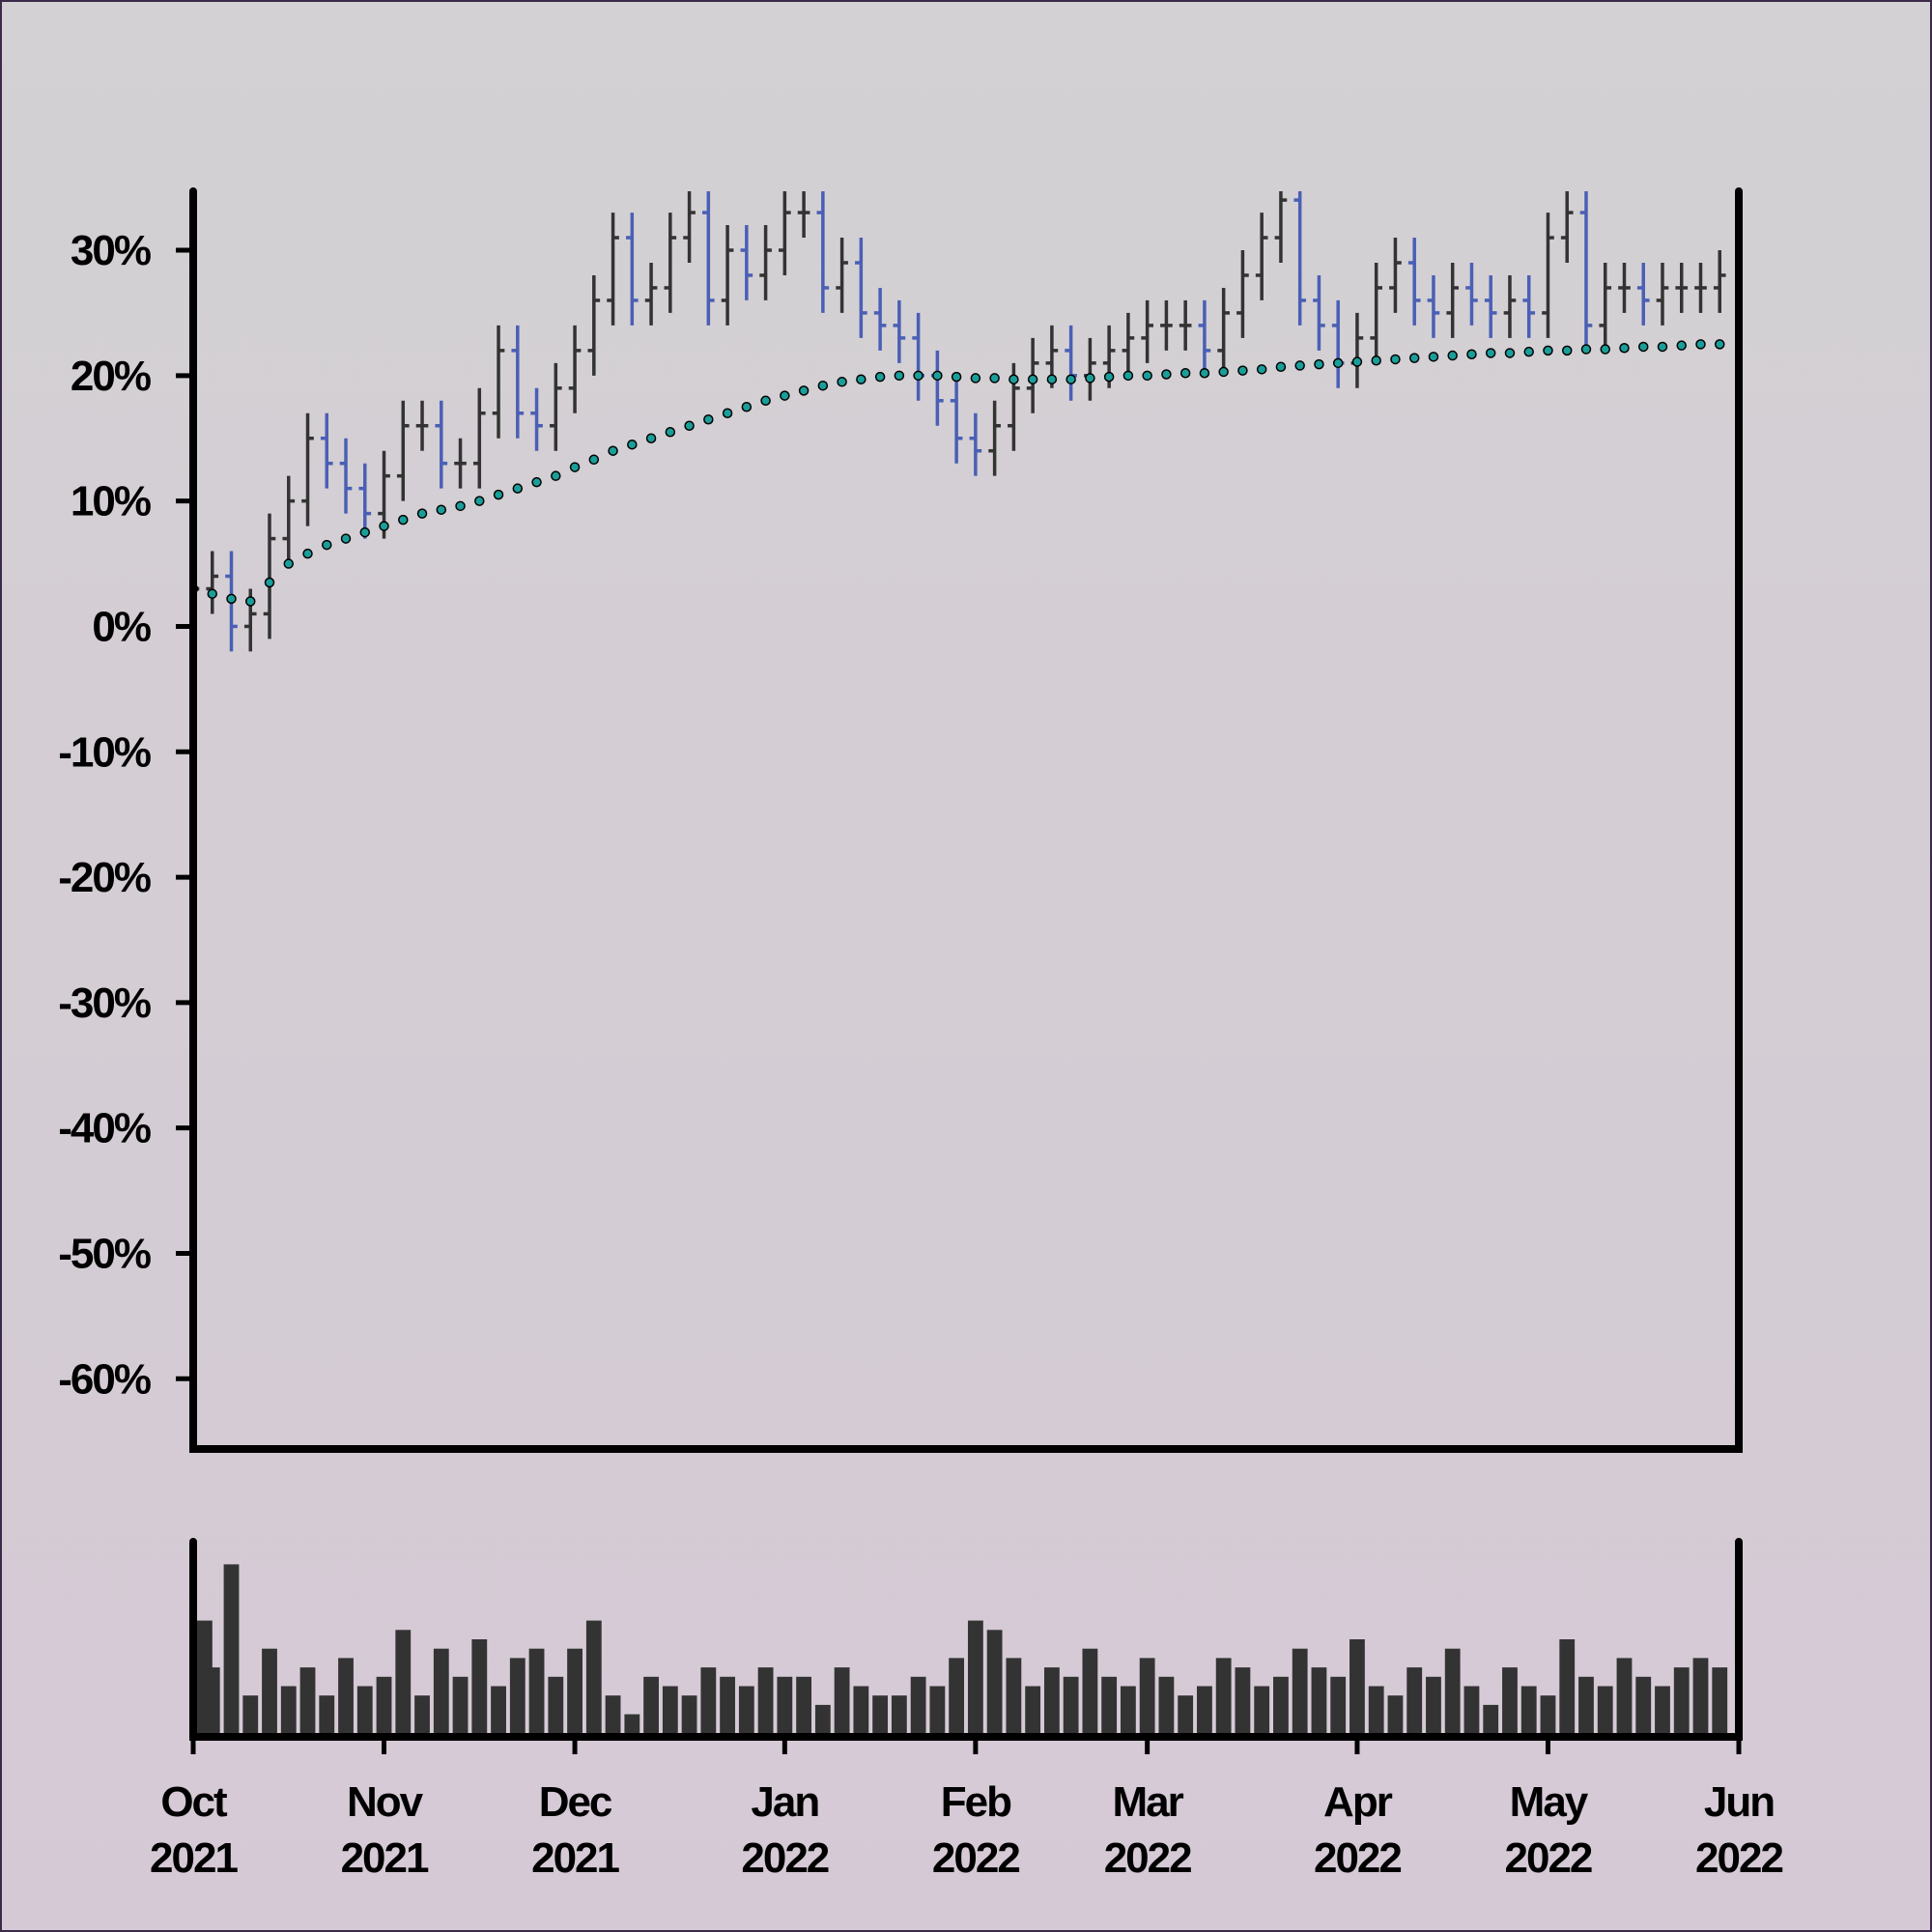 Image resolution: width=1932 pixels, height=1932 pixels. Describe the element at coordinates (111, 250) in the screenshot. I see `y-tick-label: 30%` at that location.